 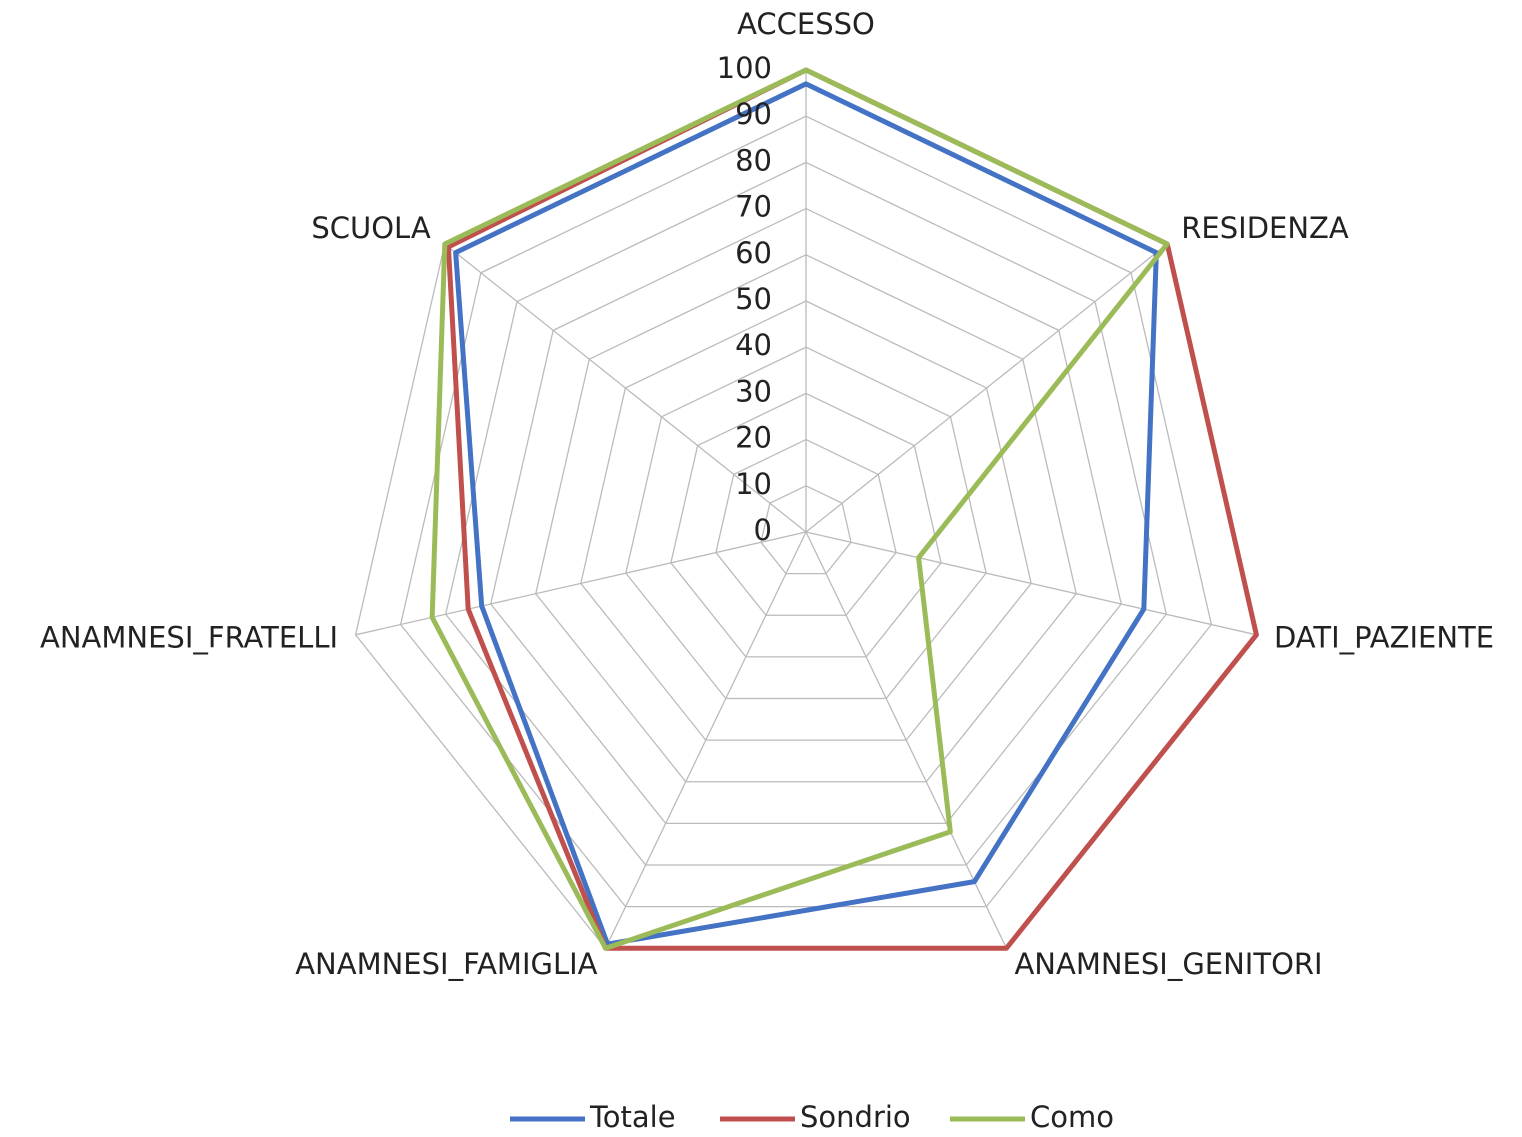 I want to click on tick-label: 0, so click(x=763, y=530).